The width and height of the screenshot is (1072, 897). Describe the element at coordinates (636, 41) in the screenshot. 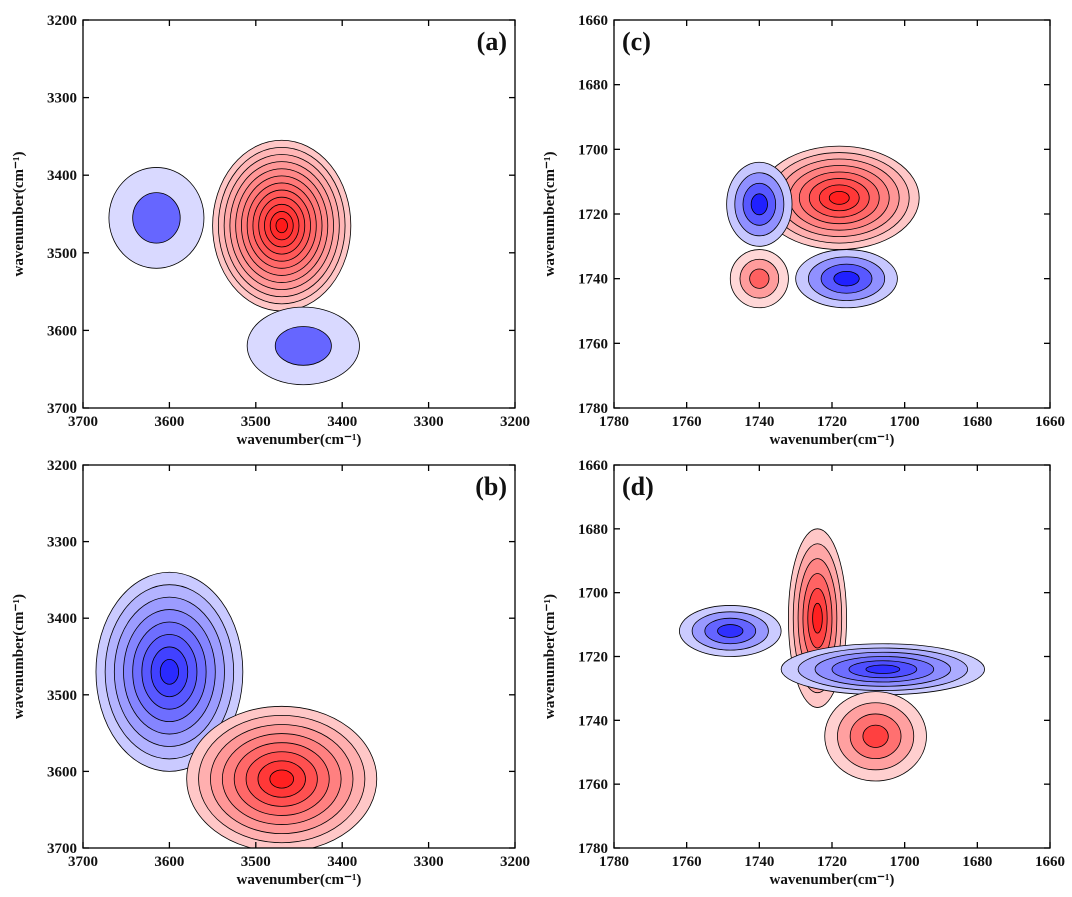

I see `panel-label: (c)` at that location.